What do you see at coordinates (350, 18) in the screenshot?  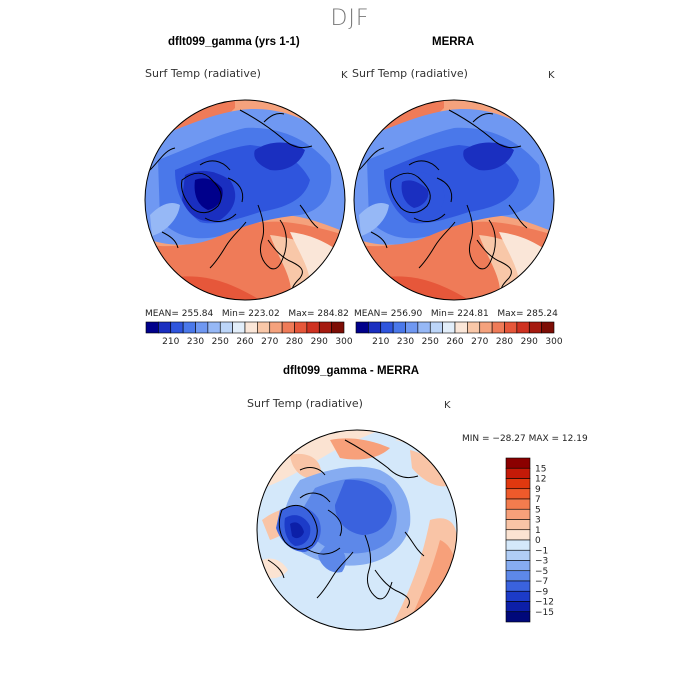 I see `season-title: DJF` at bounding box center [350, 18].